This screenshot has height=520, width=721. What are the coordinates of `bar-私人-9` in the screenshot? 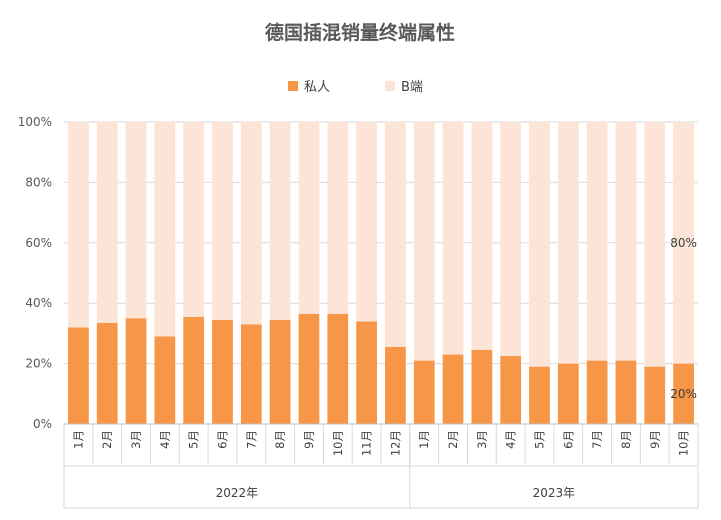 It's located at (338, 368).